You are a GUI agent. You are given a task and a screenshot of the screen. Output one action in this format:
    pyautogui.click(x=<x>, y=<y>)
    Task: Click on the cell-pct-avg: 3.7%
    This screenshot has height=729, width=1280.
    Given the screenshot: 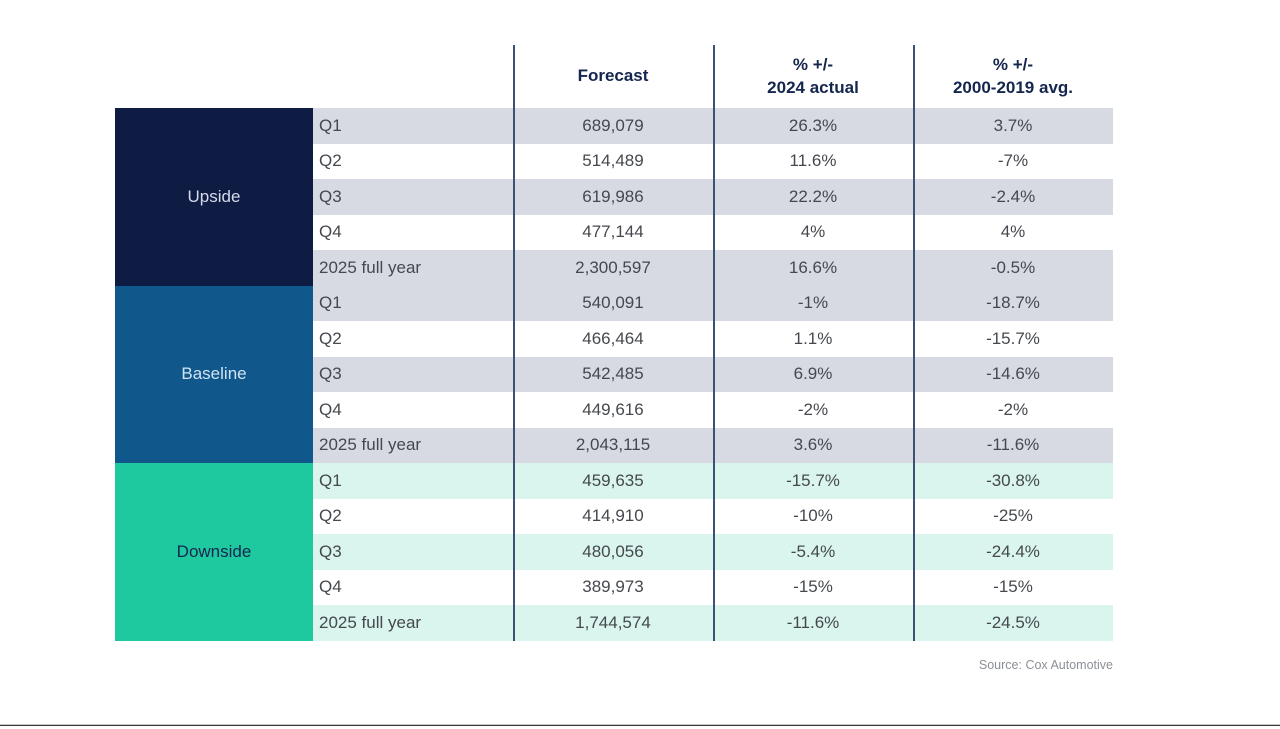 What is the action you would take?
    pyautogui.click(x=1013, y=125)
    